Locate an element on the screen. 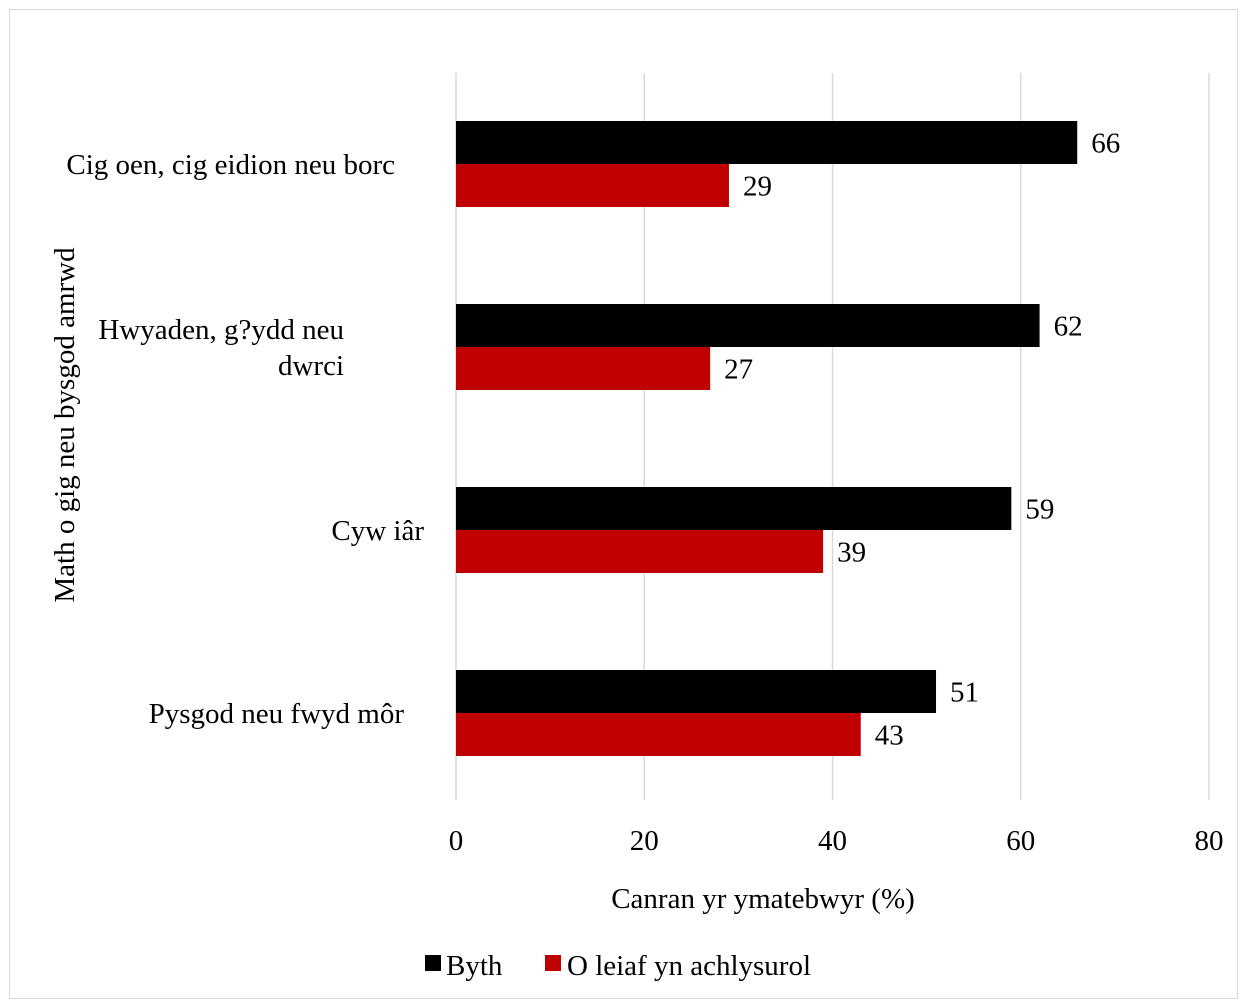  category-label: Cig oen, cig eidion neu borc is located at coordinates (230, 165).